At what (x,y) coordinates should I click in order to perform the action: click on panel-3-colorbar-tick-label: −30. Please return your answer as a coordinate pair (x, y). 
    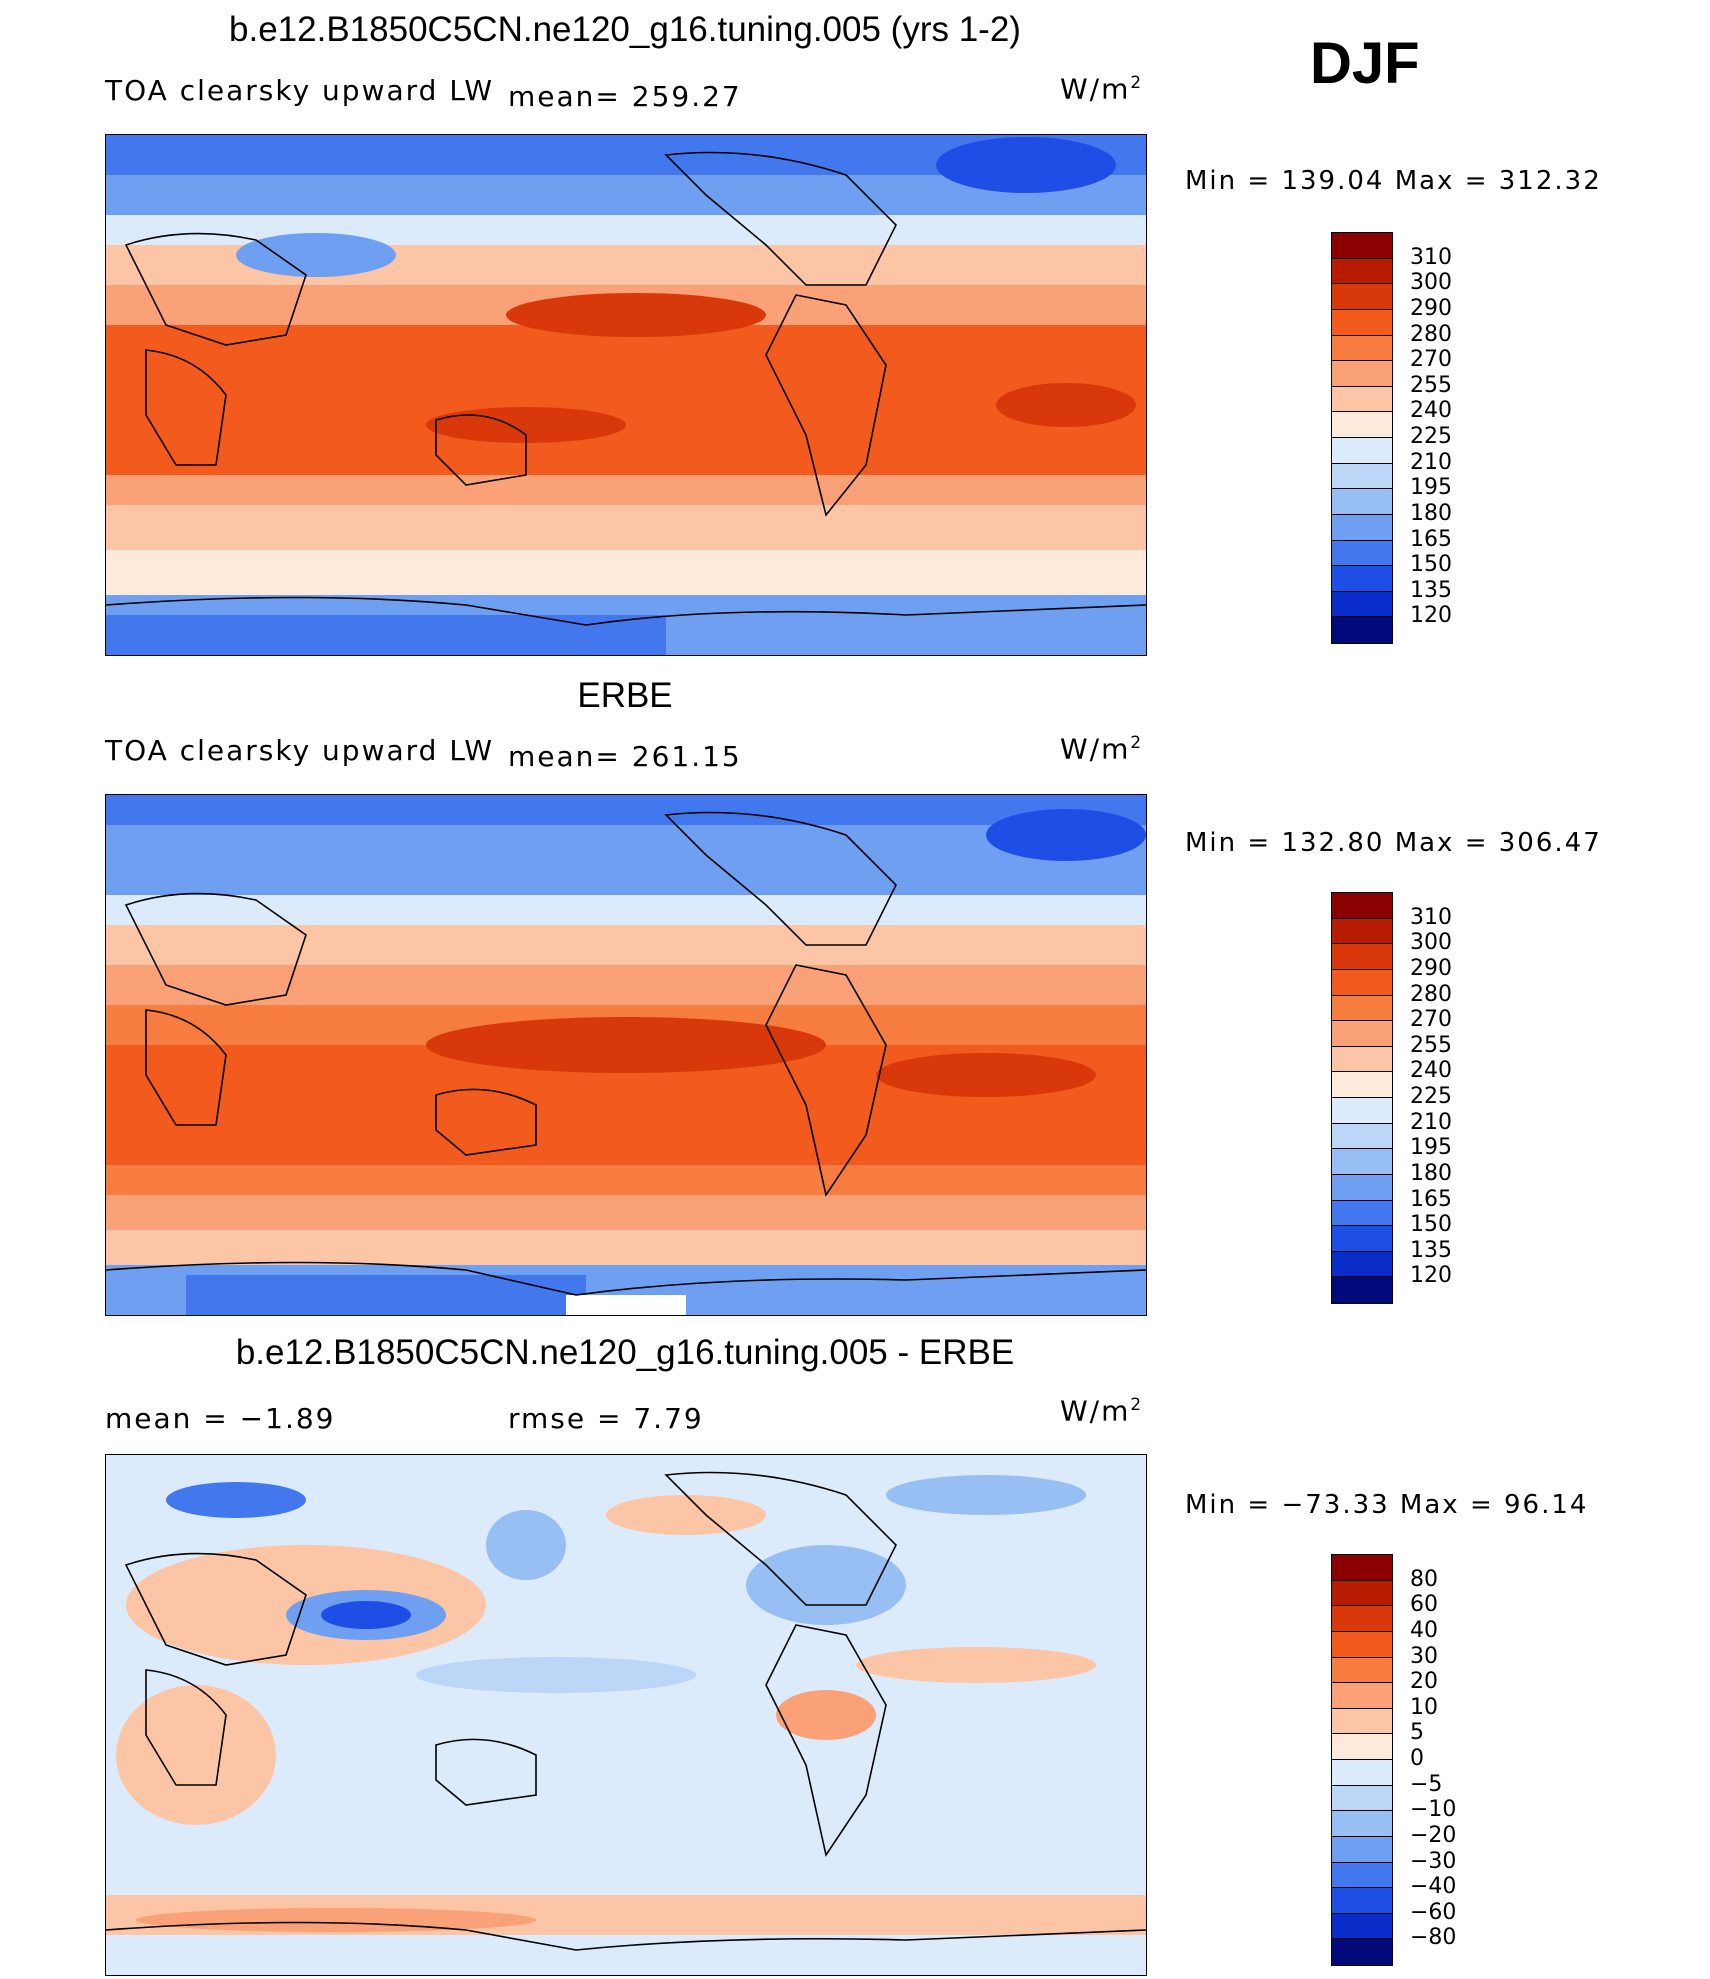
    Looking at the image, I should click on (1433, 1861).